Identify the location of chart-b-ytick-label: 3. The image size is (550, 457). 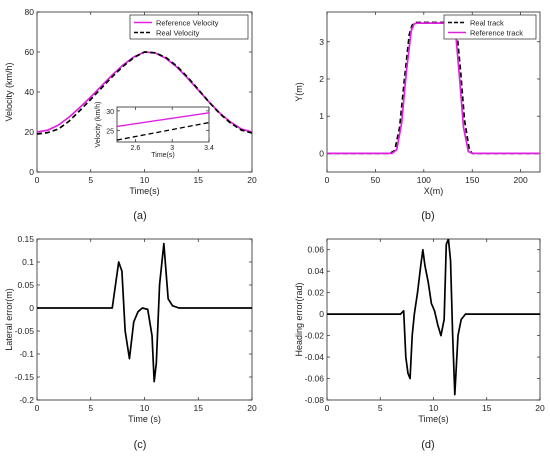
(321, 42).